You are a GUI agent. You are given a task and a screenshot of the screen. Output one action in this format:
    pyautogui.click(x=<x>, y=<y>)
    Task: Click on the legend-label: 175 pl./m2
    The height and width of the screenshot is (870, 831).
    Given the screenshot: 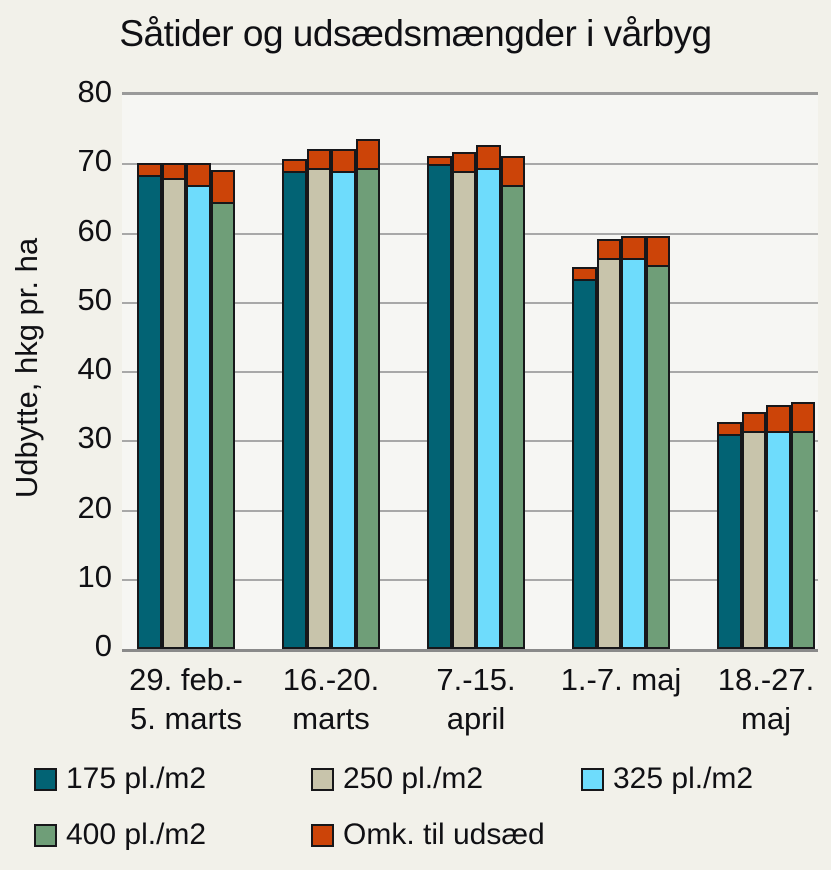 What is the action you would take?
    pyautogui.click(x=136, y=778)
    